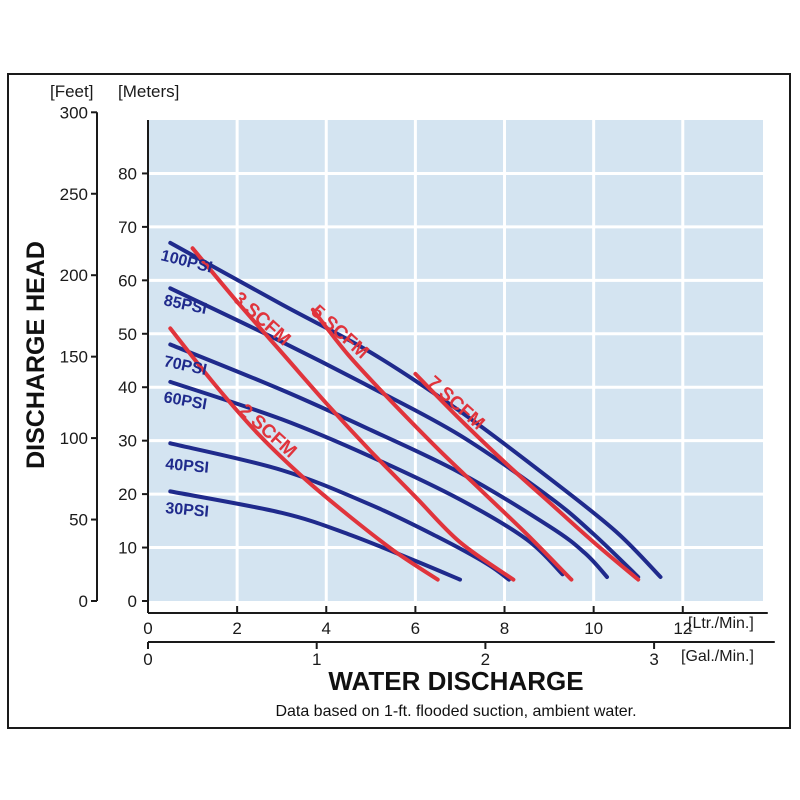  I want to click on y-tick-label-feet: 250, so click(74, 194).